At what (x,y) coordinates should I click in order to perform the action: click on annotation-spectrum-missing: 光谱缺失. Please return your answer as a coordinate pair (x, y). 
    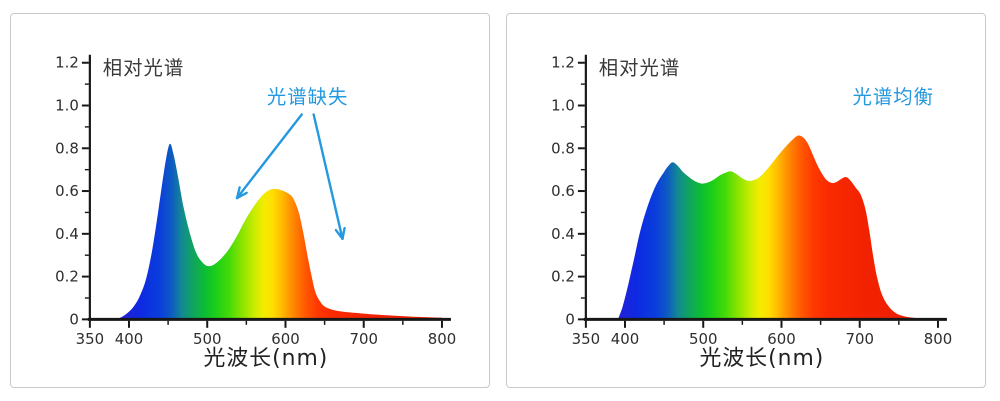
    Looking at the image, I should click on (307, 97).